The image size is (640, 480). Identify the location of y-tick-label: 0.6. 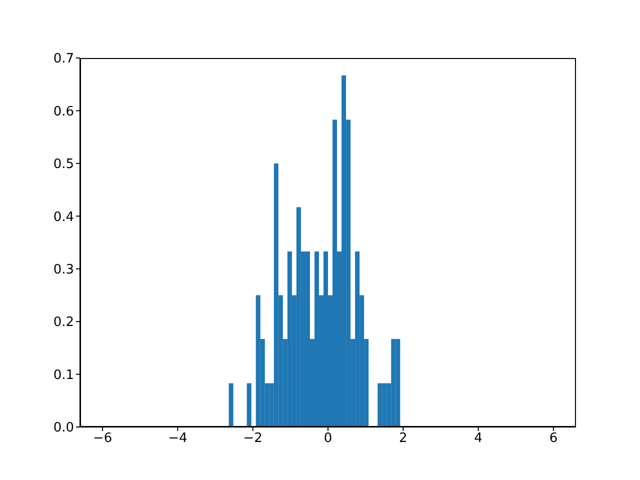
(63, 112).